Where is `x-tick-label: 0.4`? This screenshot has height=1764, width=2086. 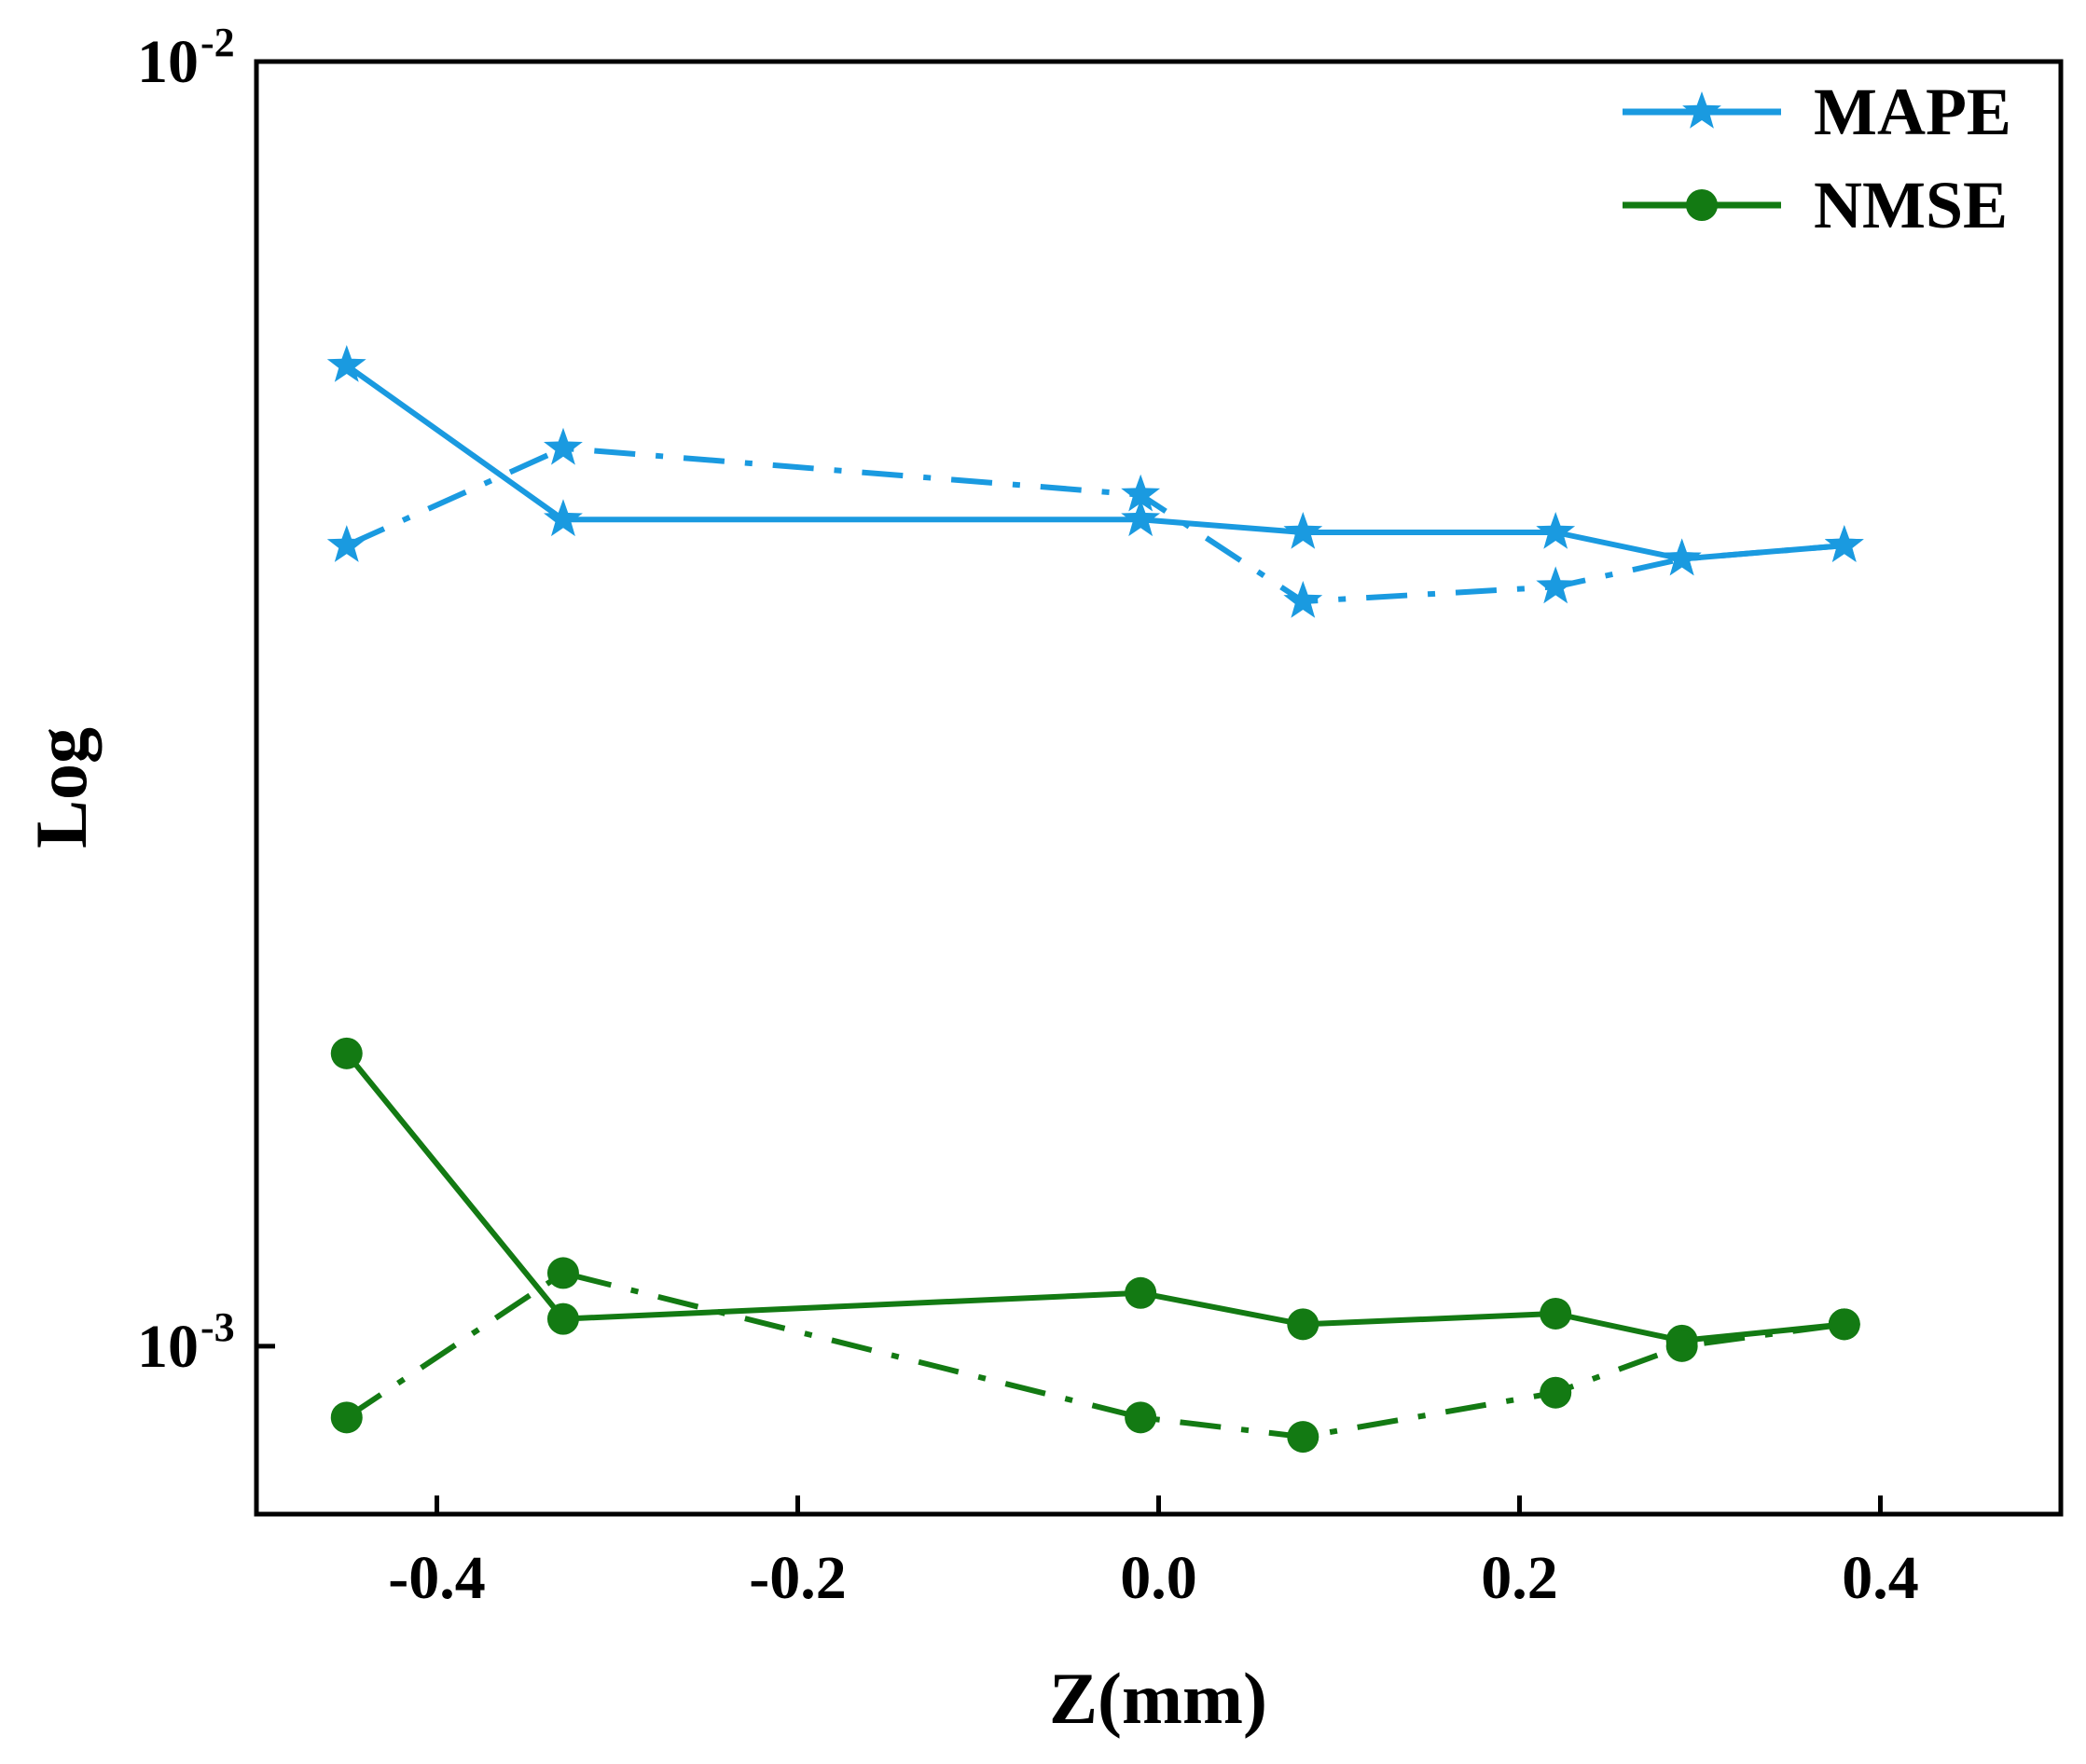 x-tick-label: 0.4 is located at coordinates (1880, 1578).